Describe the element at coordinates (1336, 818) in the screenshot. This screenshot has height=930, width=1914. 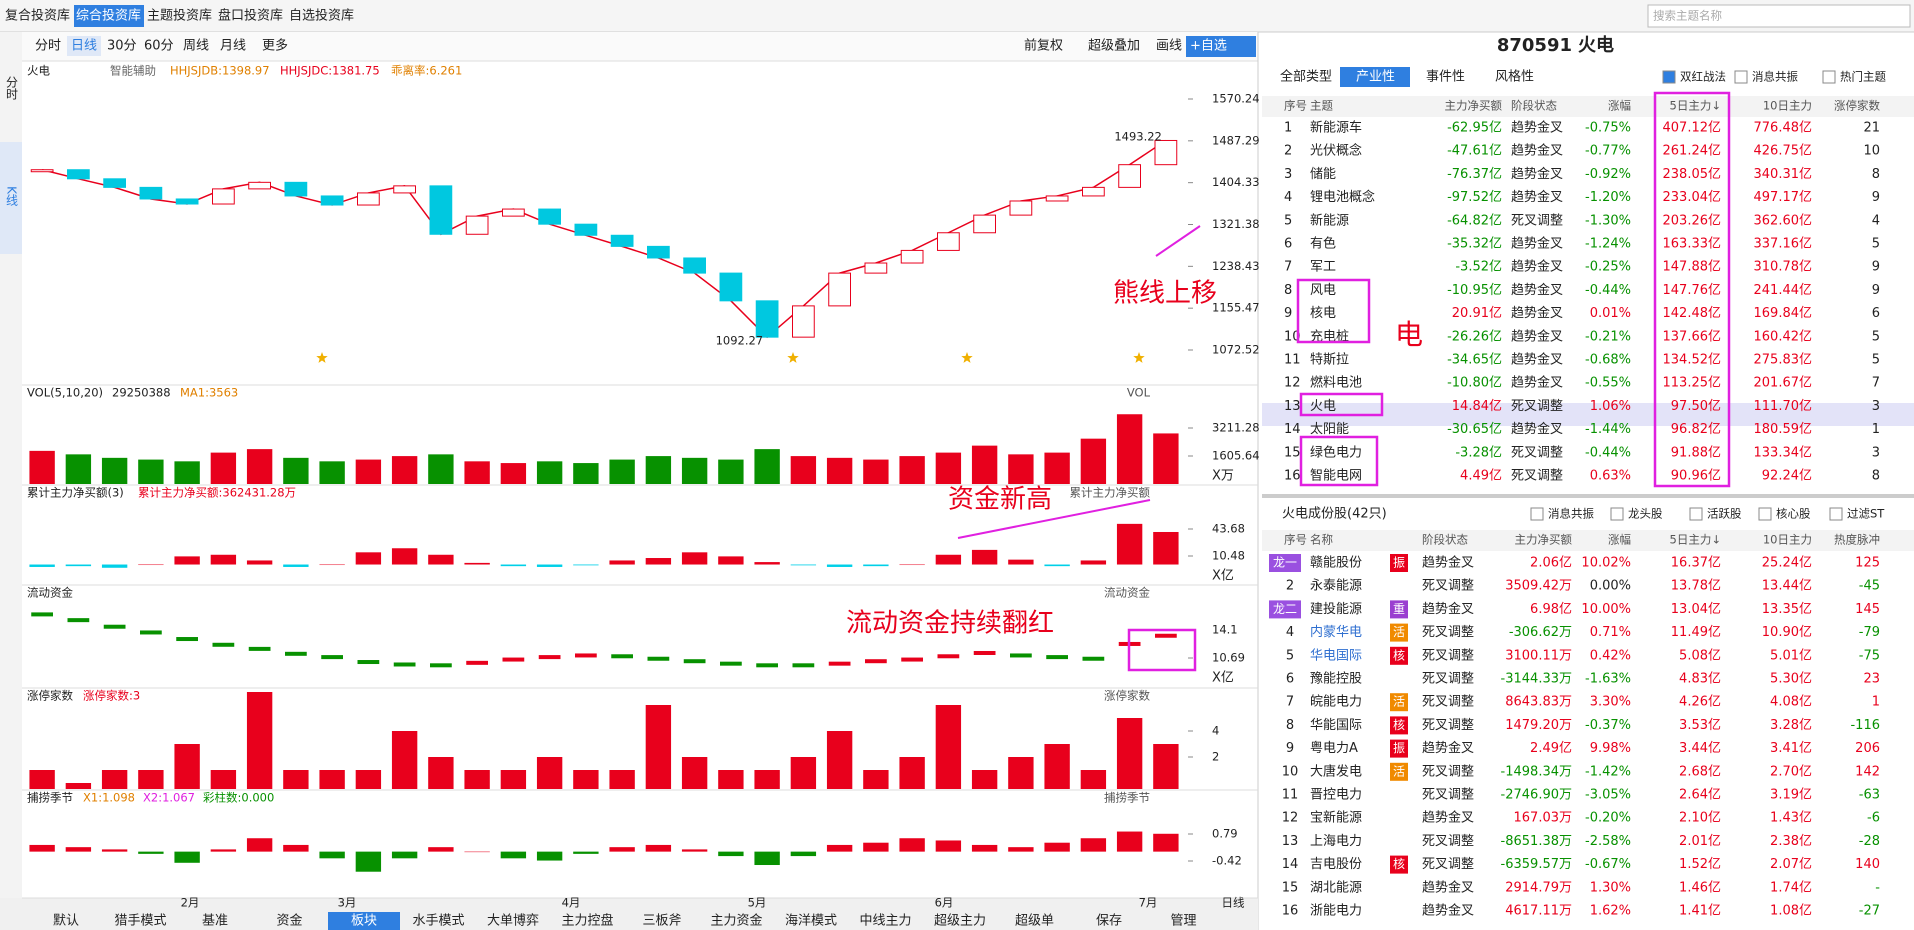
I see `stock-name: 宝新能源` at that location.